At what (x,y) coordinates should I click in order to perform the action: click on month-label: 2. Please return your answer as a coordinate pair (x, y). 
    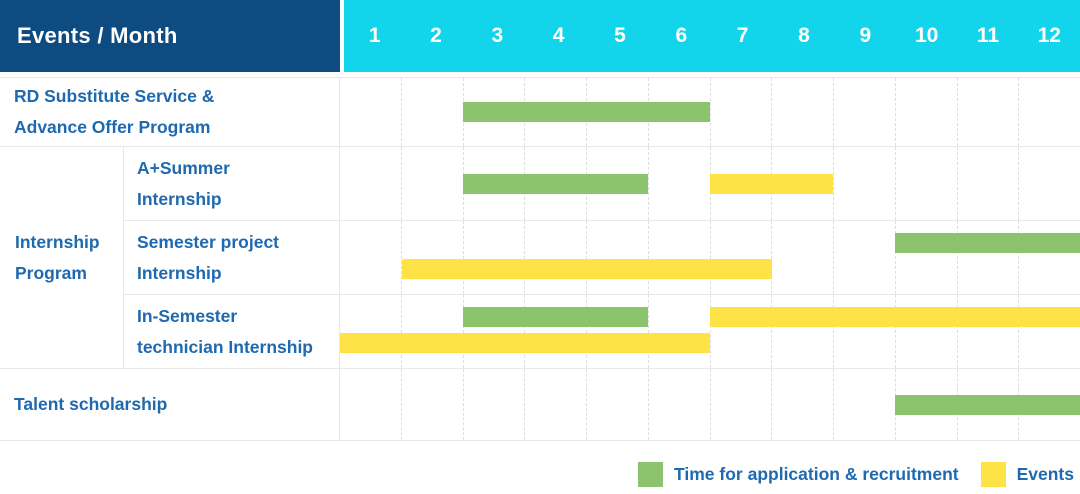
    Looking at the image, I should click on (436, 35).